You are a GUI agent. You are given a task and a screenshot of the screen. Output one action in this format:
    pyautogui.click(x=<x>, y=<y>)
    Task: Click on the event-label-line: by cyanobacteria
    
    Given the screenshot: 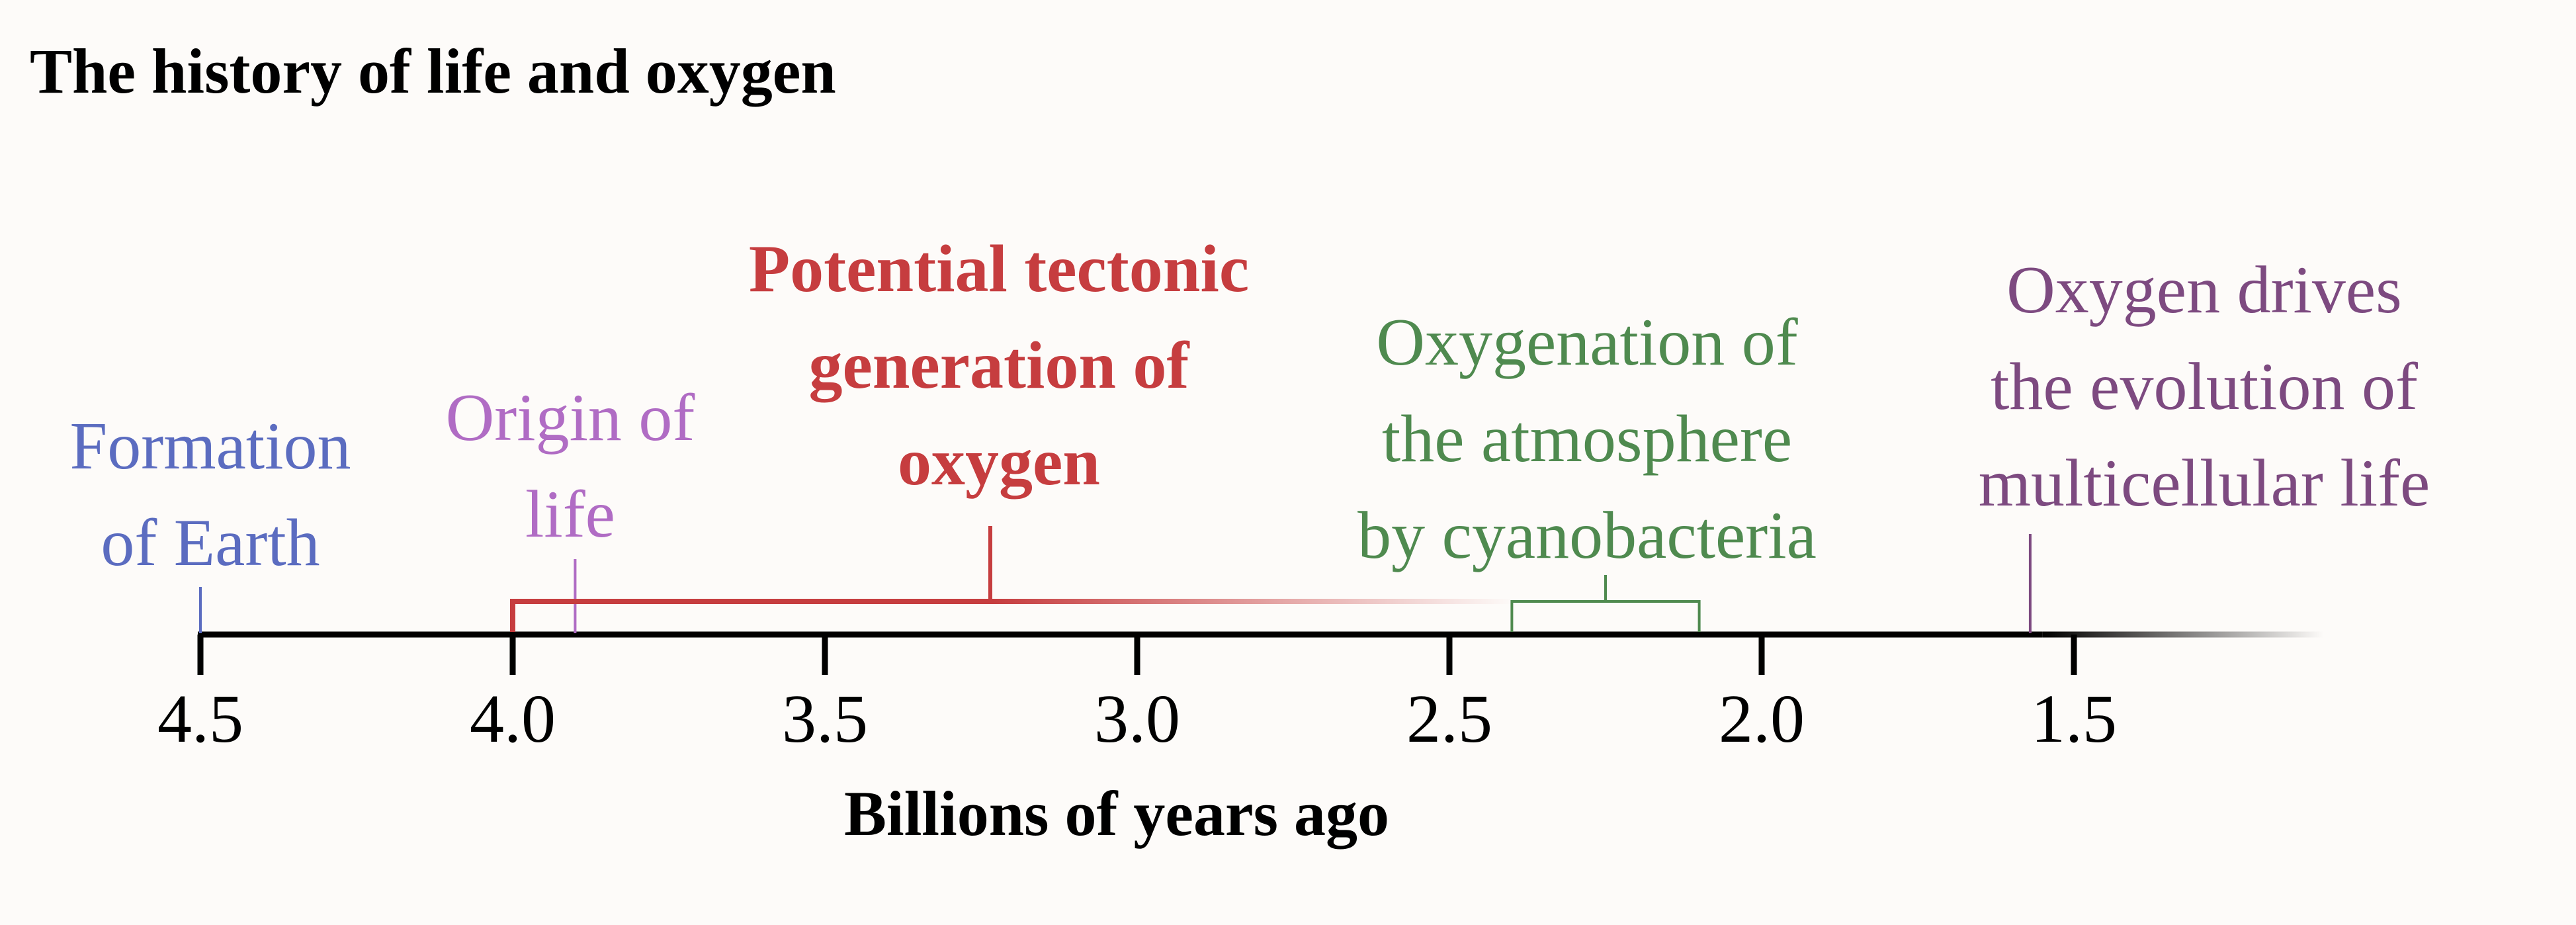 What is the action you would take?
    pyautogui.click(x=1587, y=535)
    